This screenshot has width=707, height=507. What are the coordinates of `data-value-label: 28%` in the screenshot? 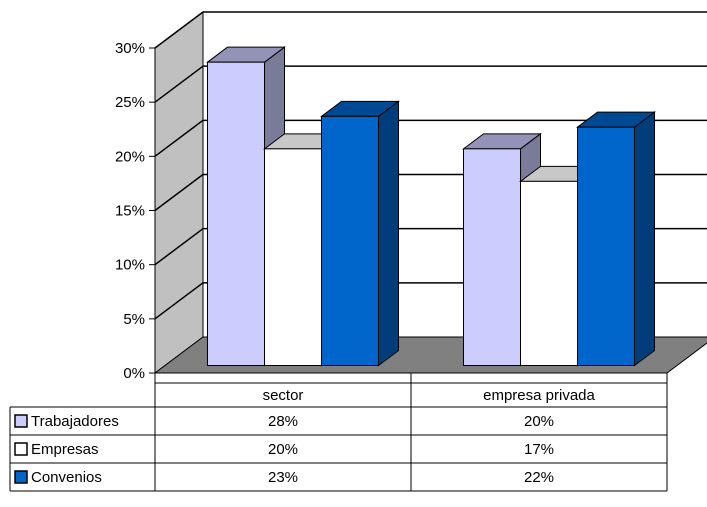 It's located at (283, 421).